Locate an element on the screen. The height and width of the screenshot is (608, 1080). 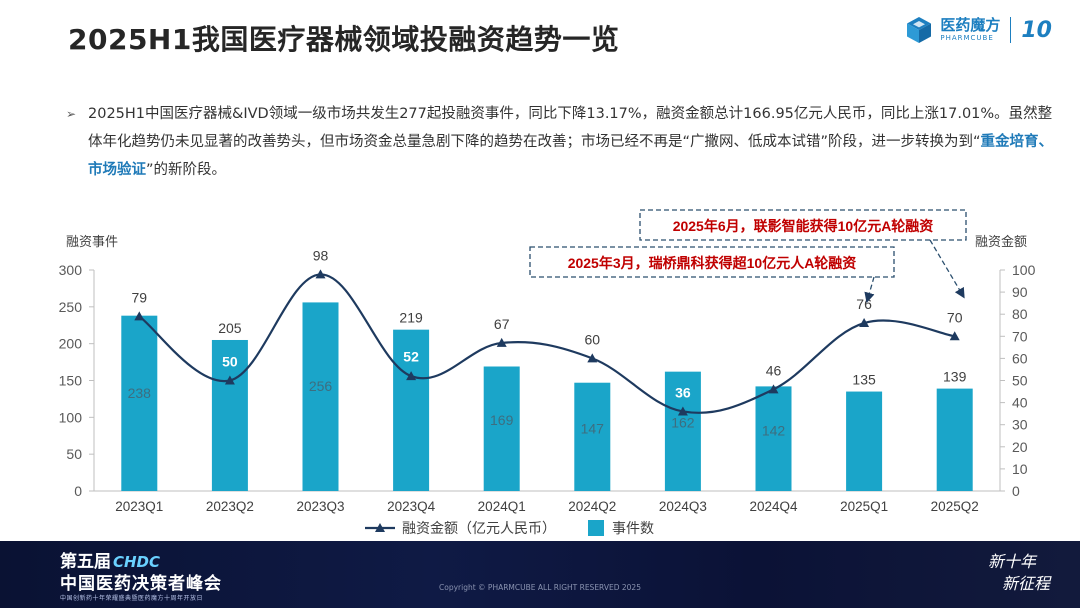
line-value-label: 79 is located at coordinates (140, 297).